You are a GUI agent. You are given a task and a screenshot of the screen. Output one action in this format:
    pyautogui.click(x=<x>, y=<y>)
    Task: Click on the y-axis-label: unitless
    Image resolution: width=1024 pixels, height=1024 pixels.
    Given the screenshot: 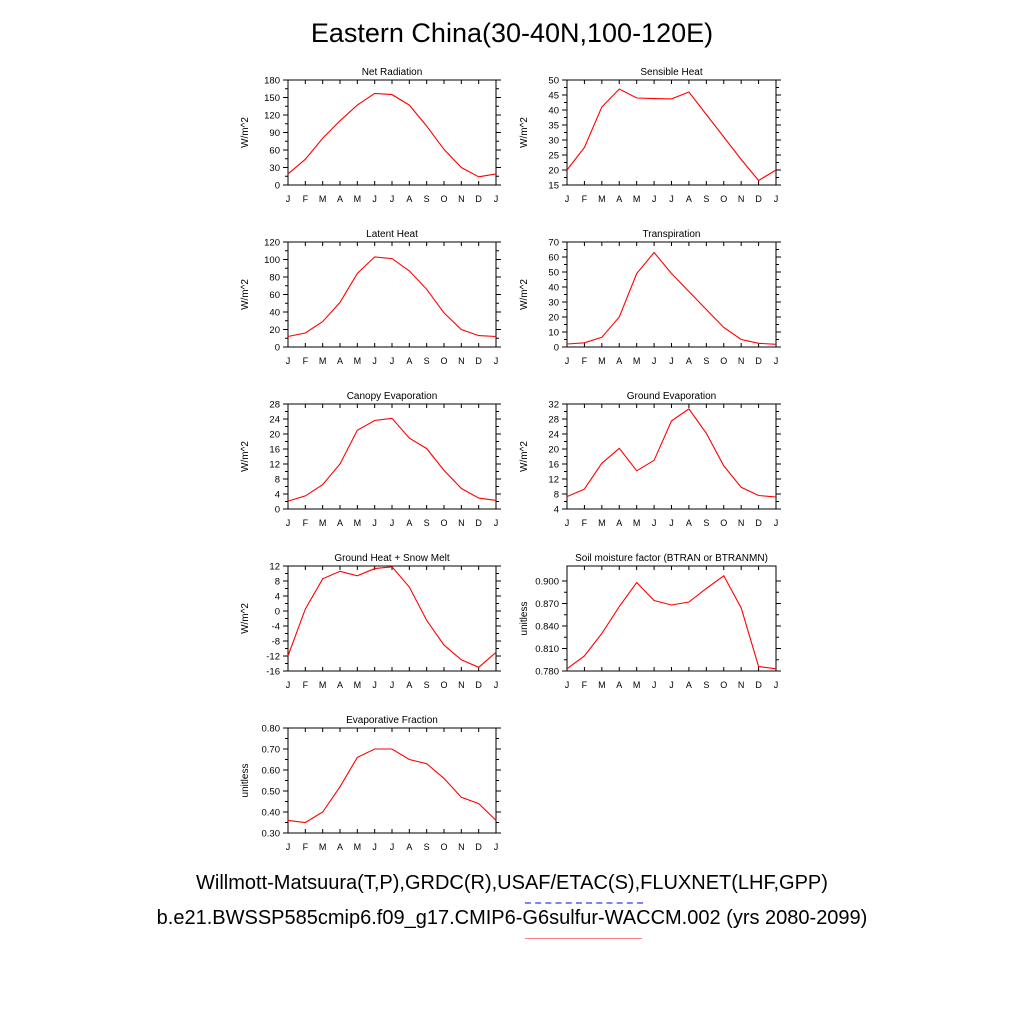 What is the action you would take?
    pyautogui.click(x=245, y=781)
    